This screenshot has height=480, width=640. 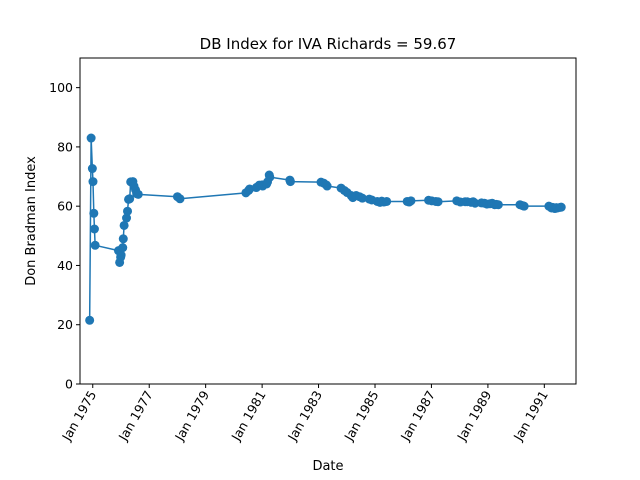 What do you see at coordinates (327, 466) in the screenshot?
I see `x-axis-label: Date` at bounding box center [327, 466].